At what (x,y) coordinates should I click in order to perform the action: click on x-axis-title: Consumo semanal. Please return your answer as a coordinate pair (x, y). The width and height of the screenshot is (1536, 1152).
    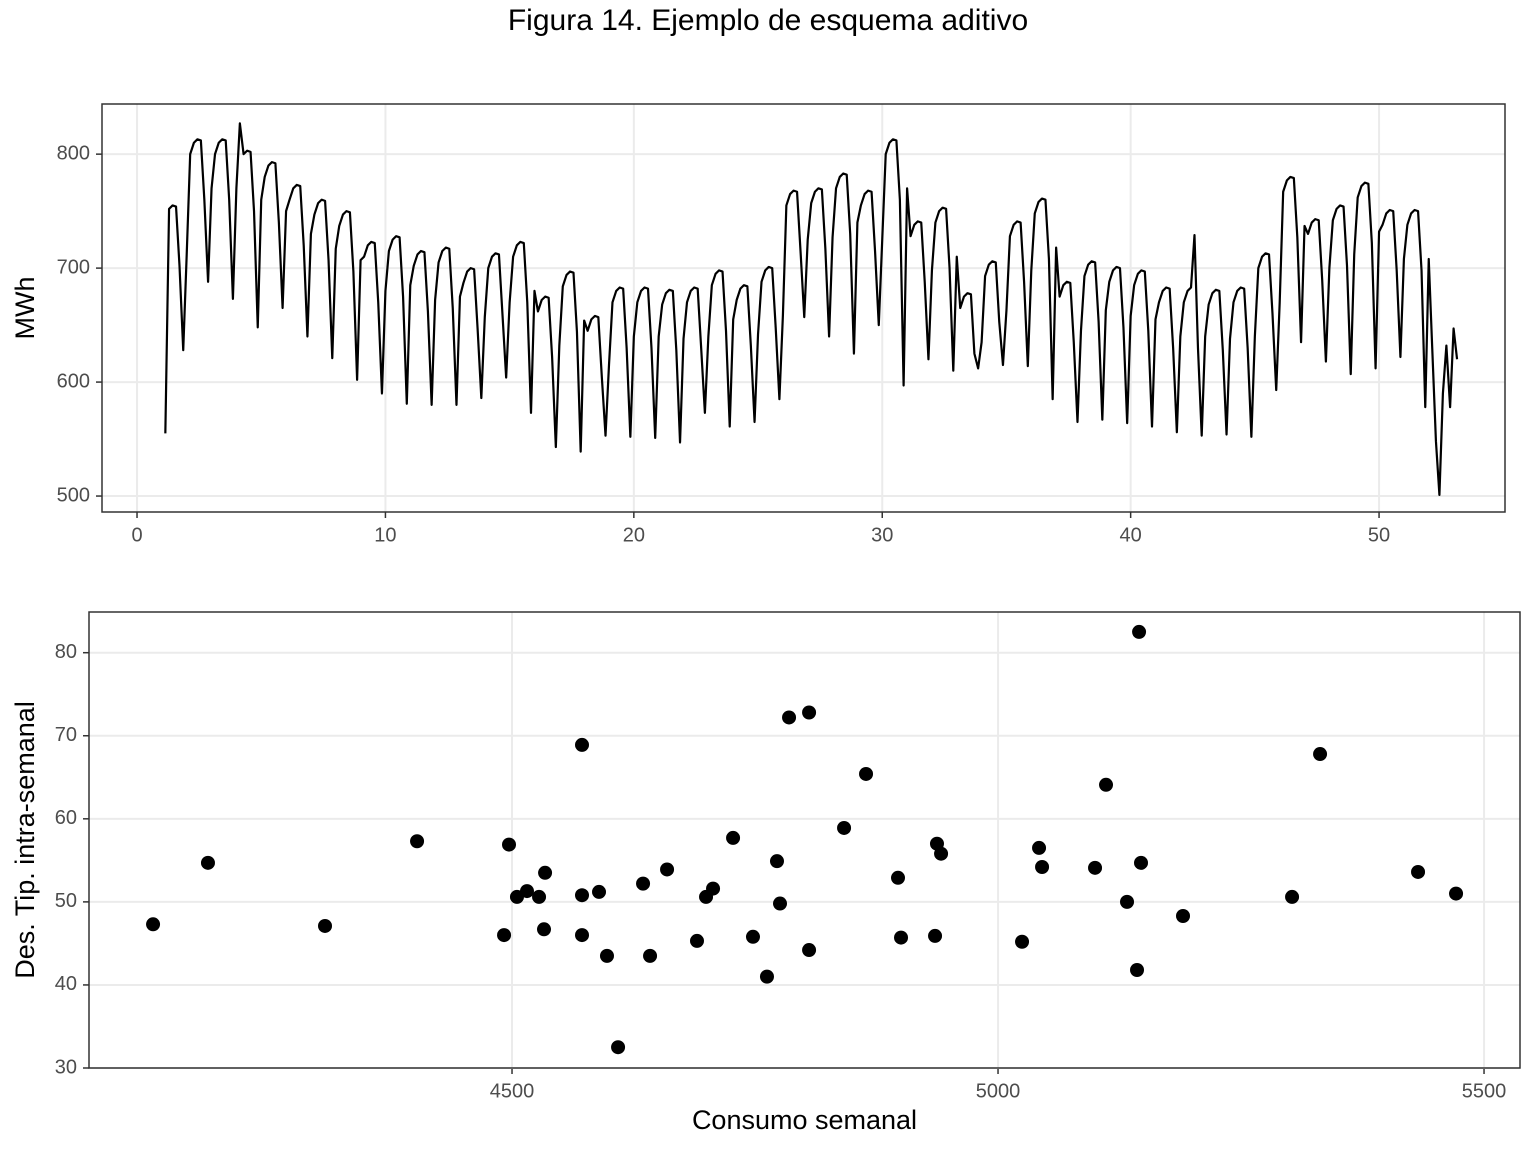
    Looking at the image, I should click on (804, 1120).